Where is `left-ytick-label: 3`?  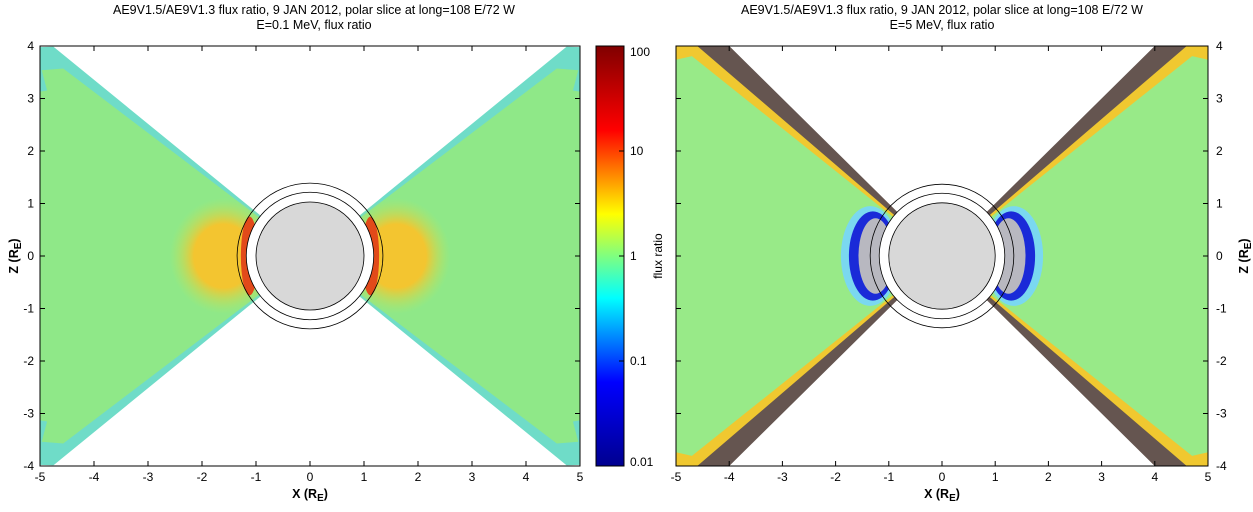
left-ytick-label: 3 is located at coordinates (30, 99).